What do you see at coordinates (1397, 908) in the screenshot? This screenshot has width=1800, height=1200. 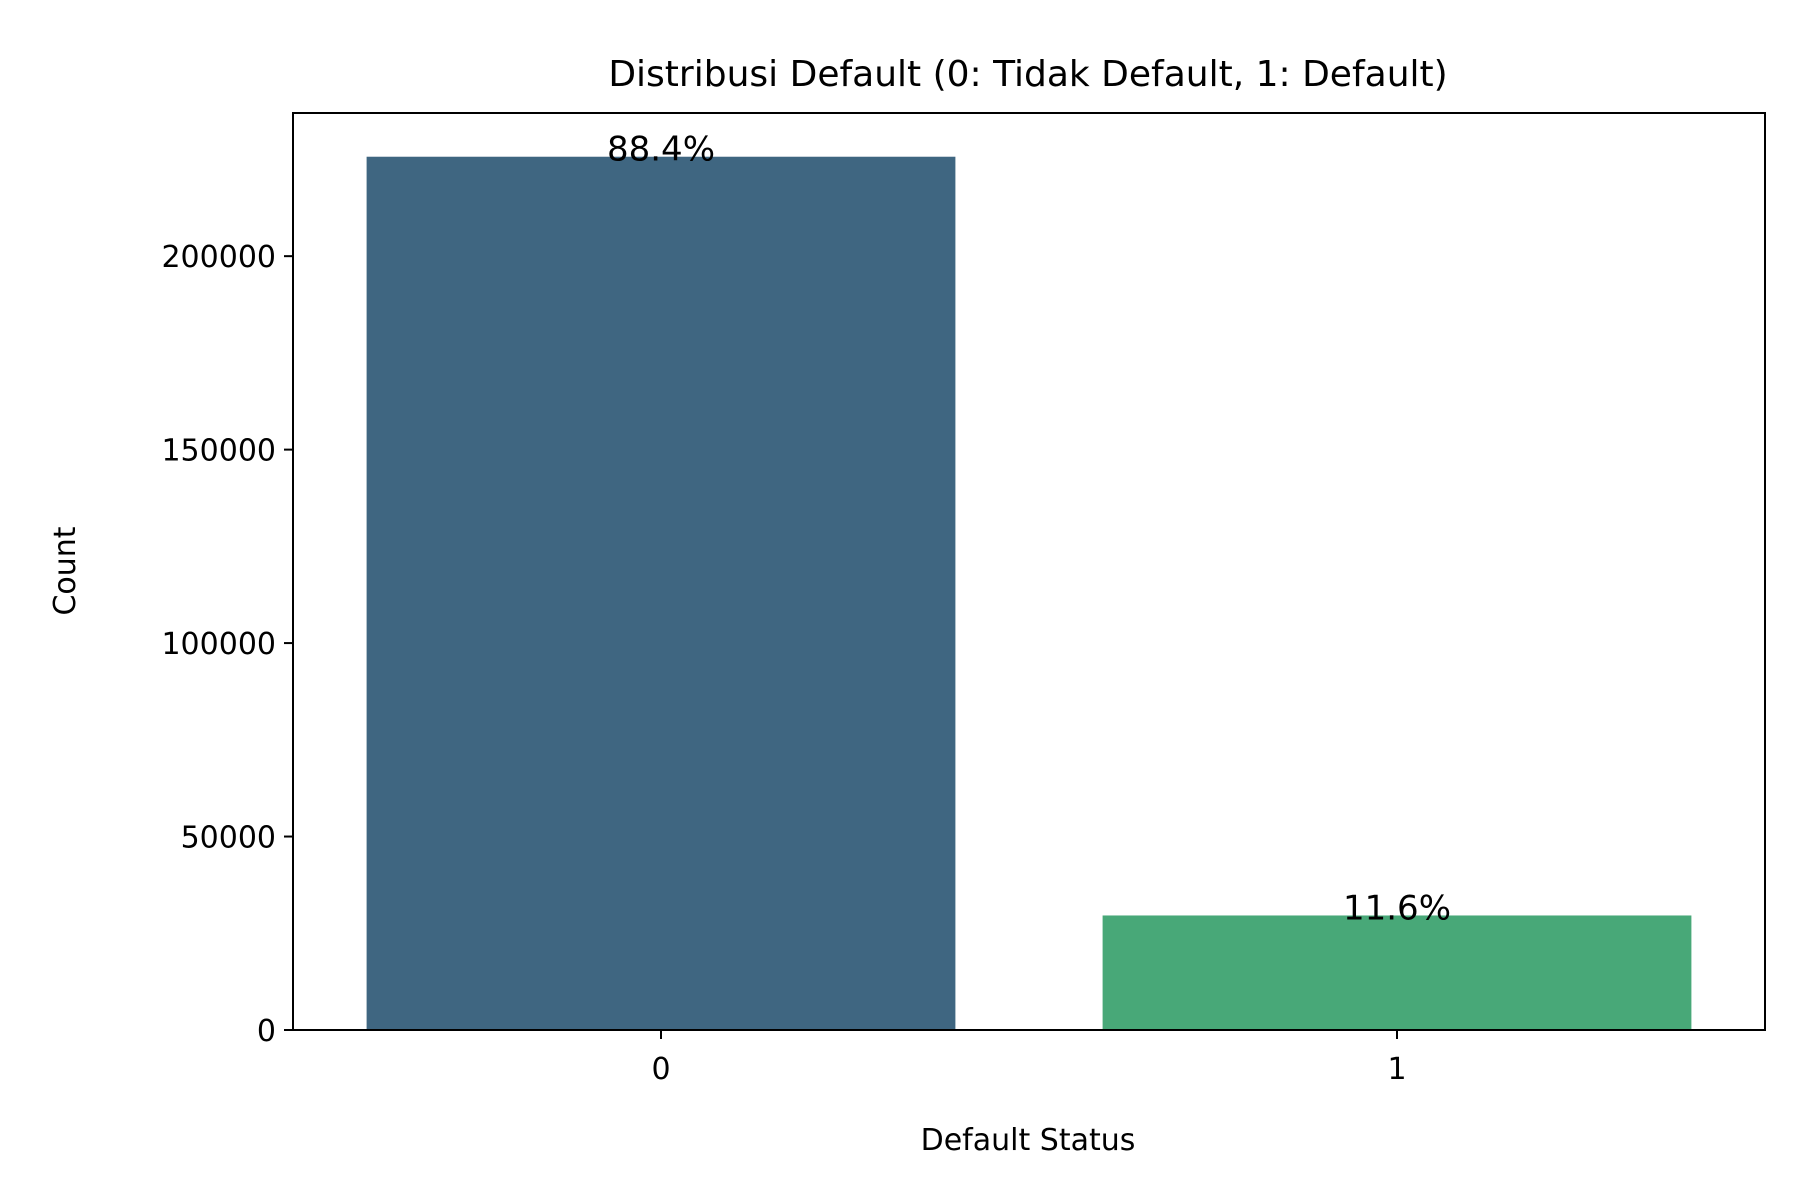 I see `bar-label-1: 11.6%` at bounding box center [1397, 908].